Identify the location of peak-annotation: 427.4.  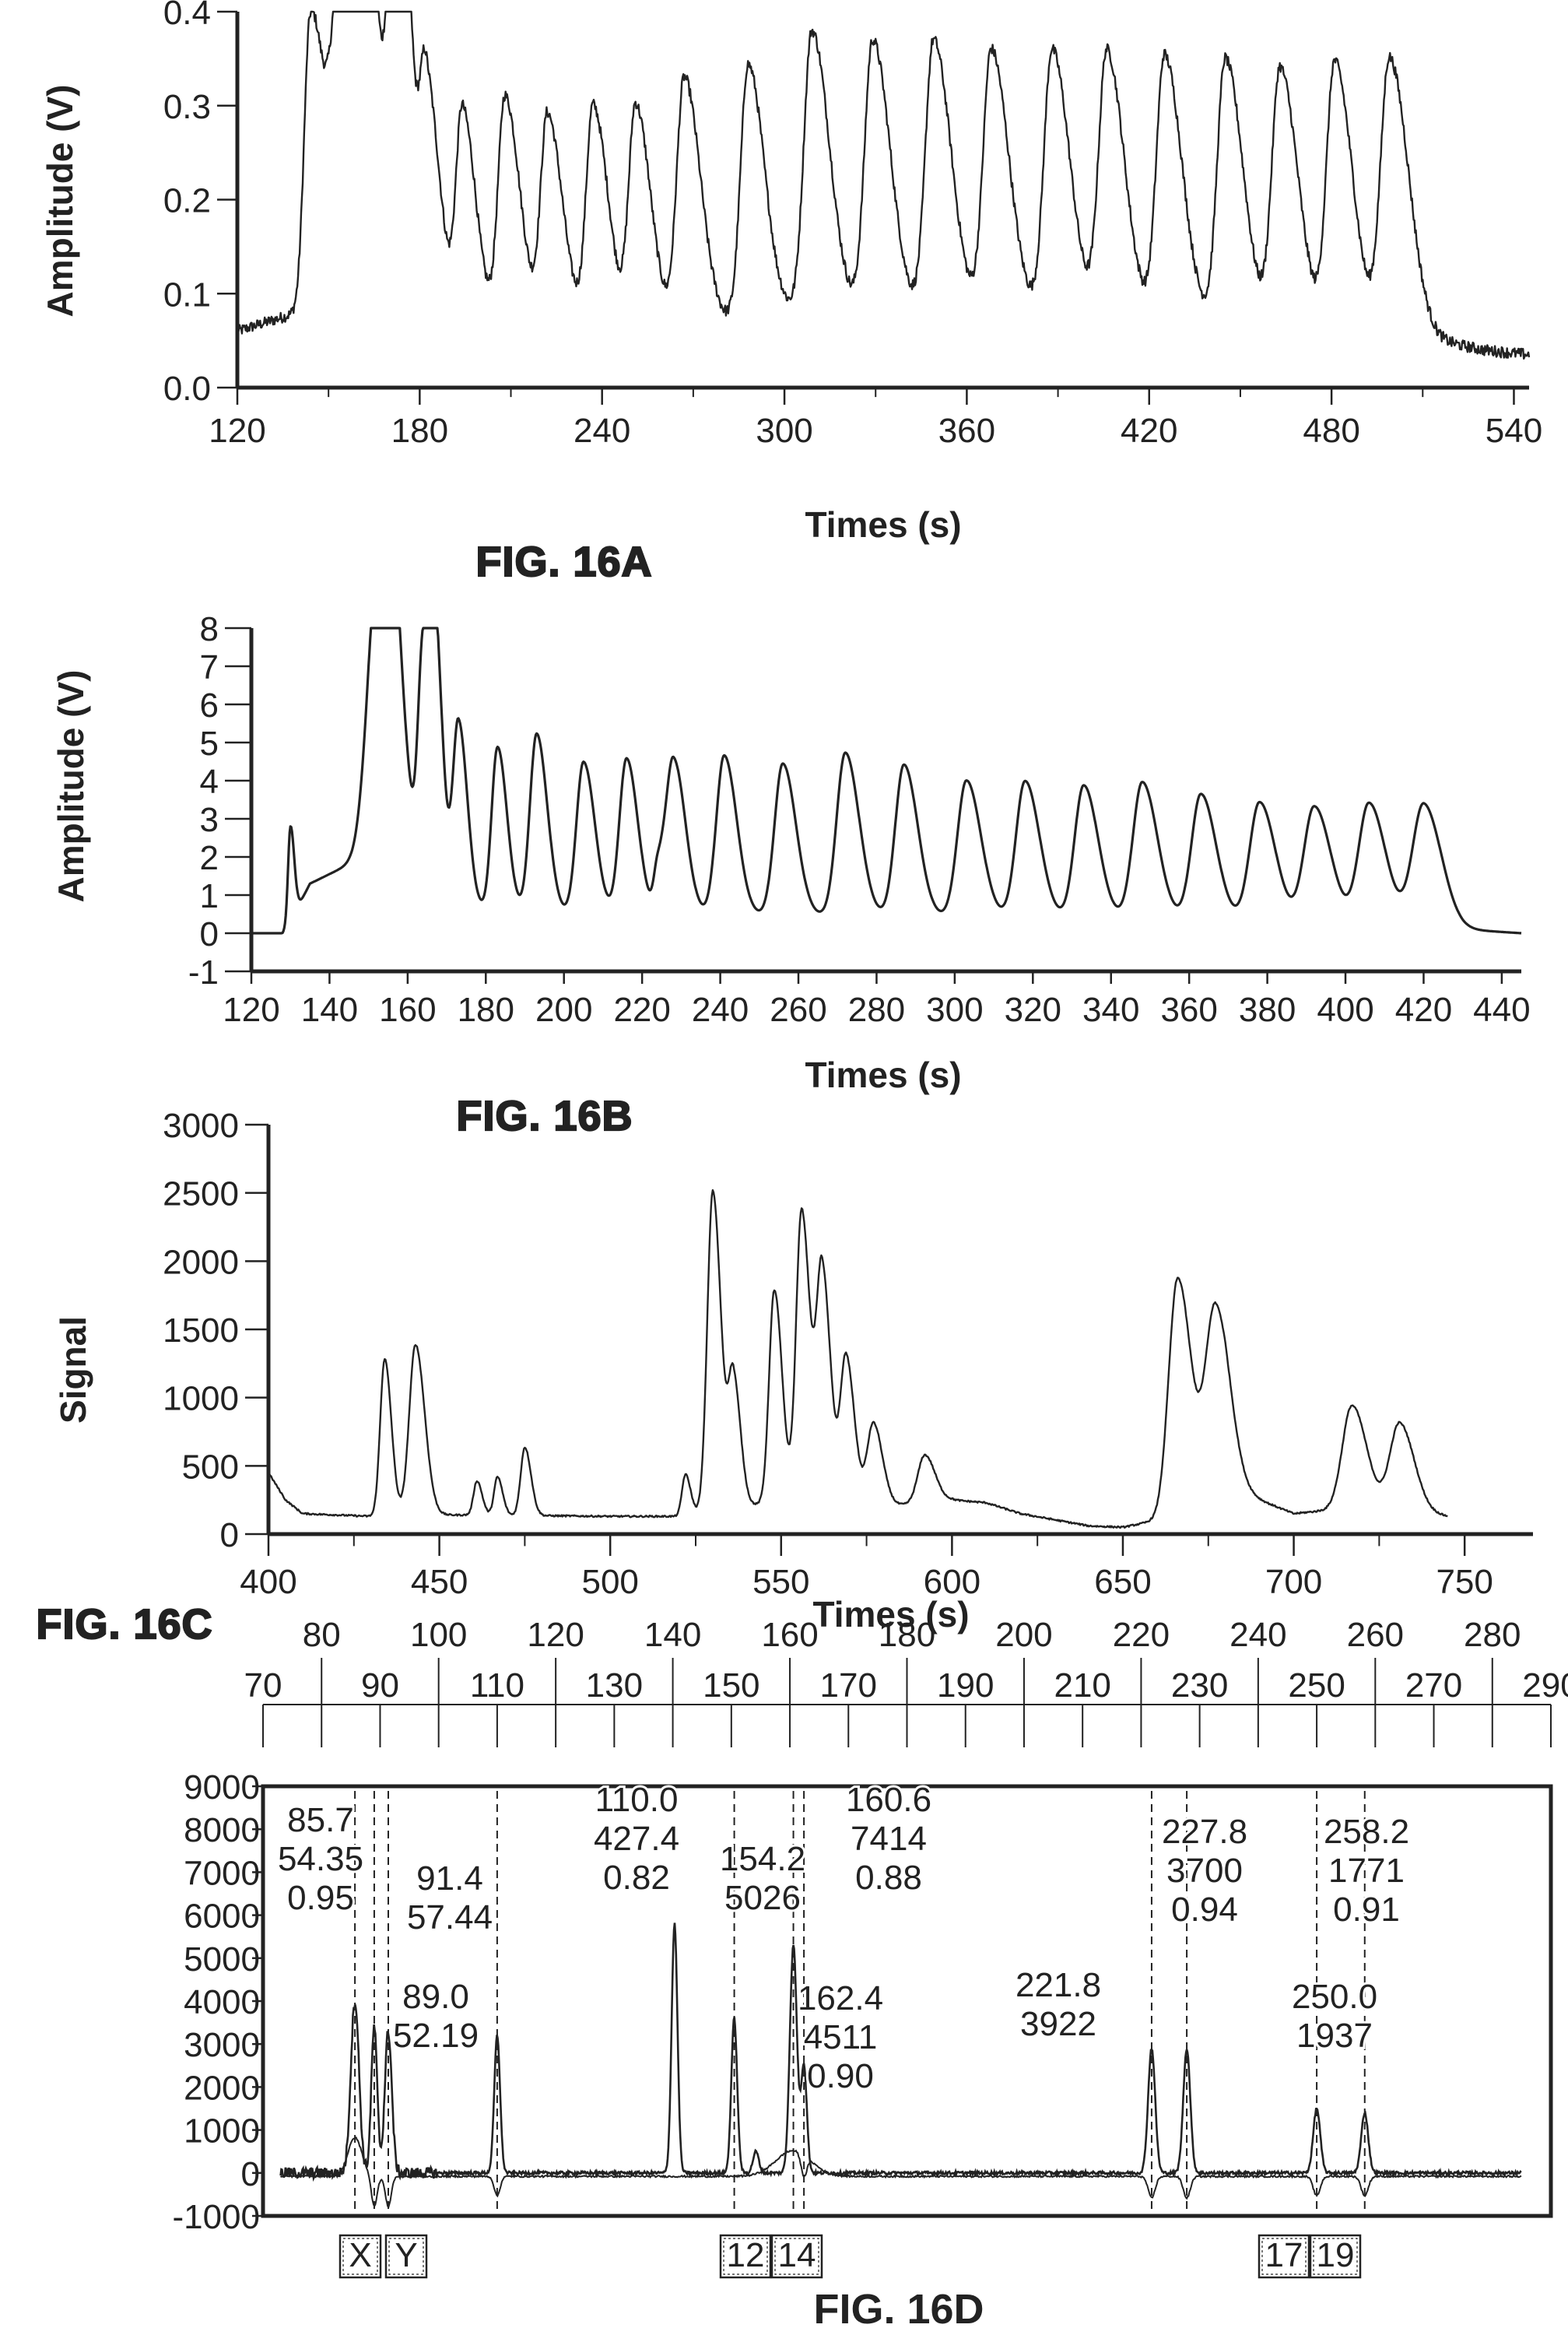
(636, 1839).